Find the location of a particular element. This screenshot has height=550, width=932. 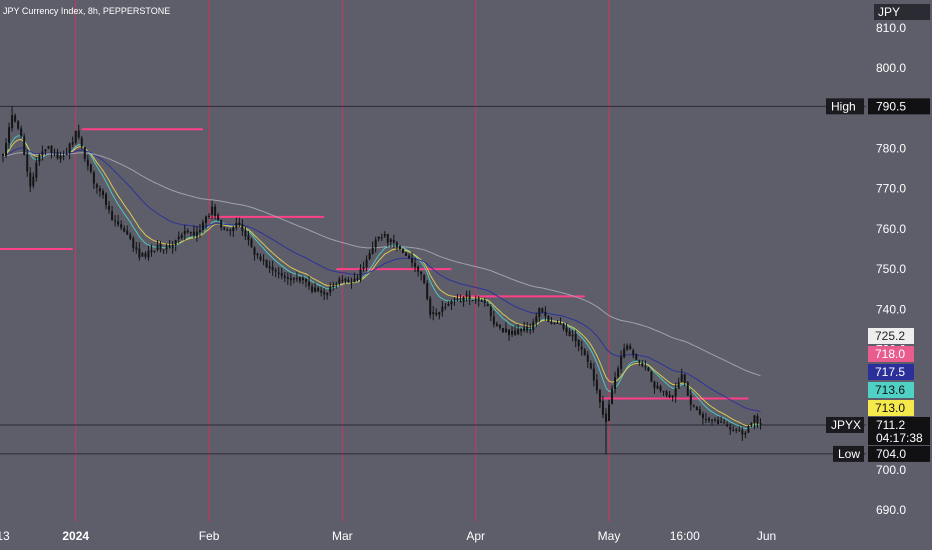

chart-title: JPY Currency Index, 8h, PEPPERSTONE is located at coordinates (86, 11).